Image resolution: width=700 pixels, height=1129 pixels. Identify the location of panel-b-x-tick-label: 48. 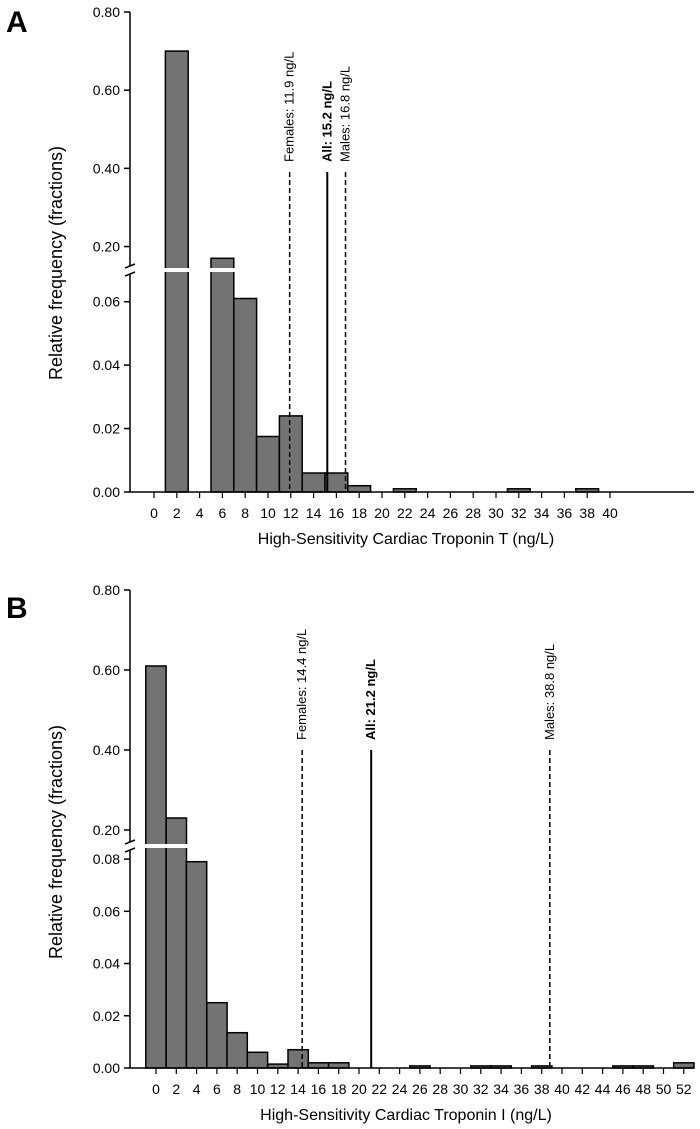
(643, 1089).